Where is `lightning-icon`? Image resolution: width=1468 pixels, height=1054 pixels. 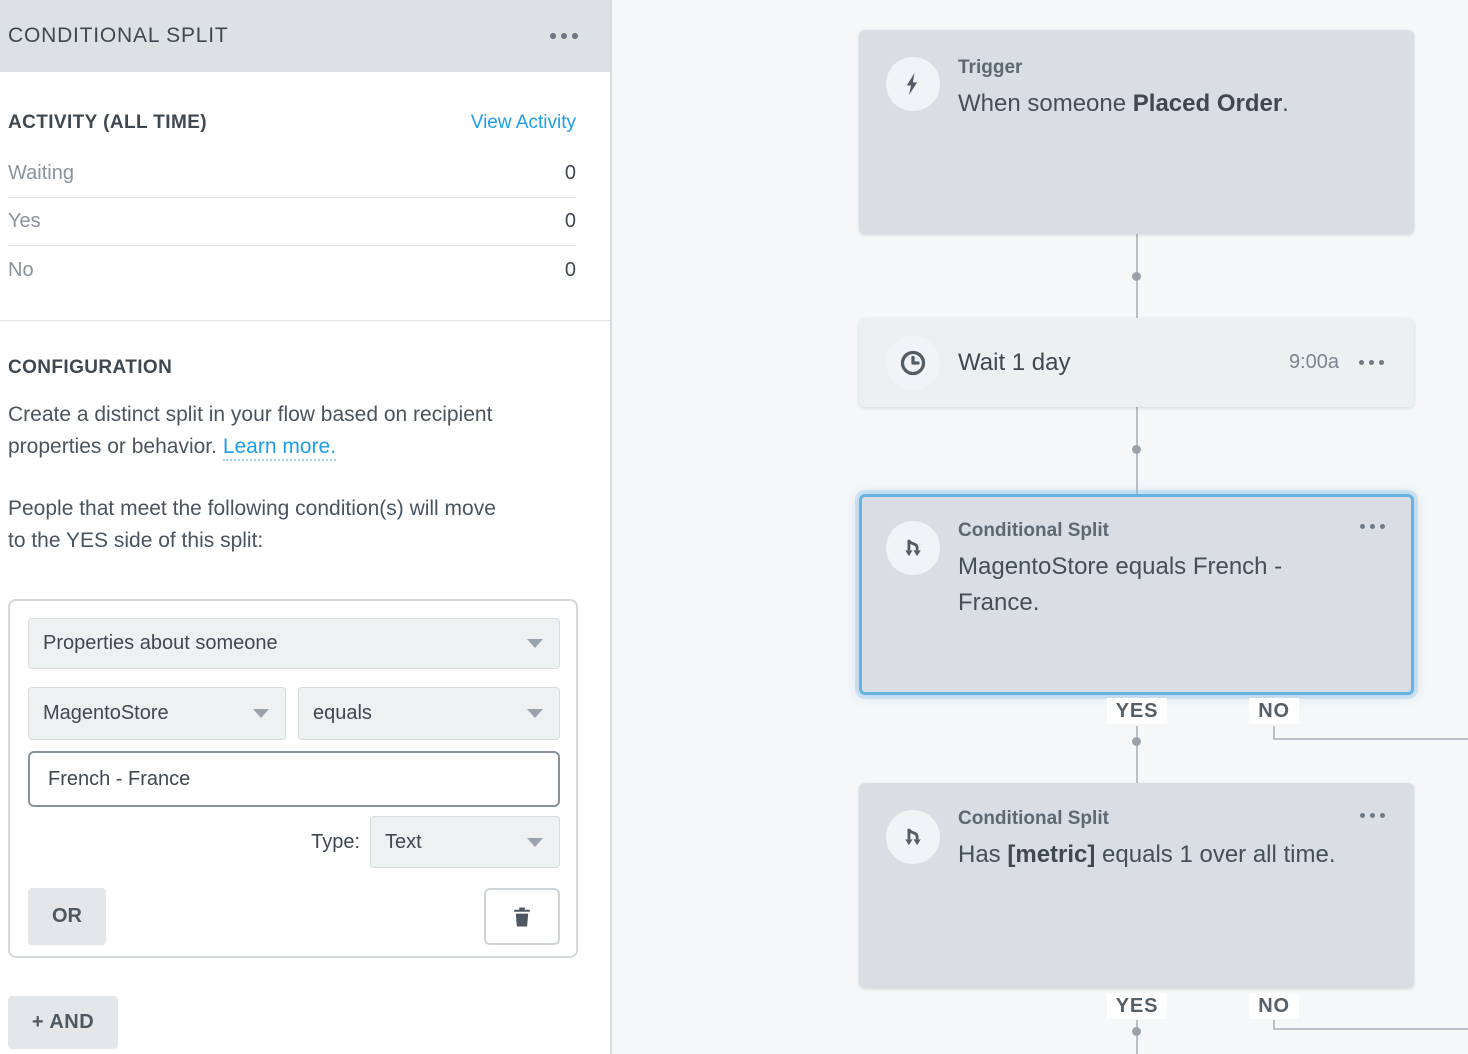
lightning-icon is located at coordinates (913, 84).